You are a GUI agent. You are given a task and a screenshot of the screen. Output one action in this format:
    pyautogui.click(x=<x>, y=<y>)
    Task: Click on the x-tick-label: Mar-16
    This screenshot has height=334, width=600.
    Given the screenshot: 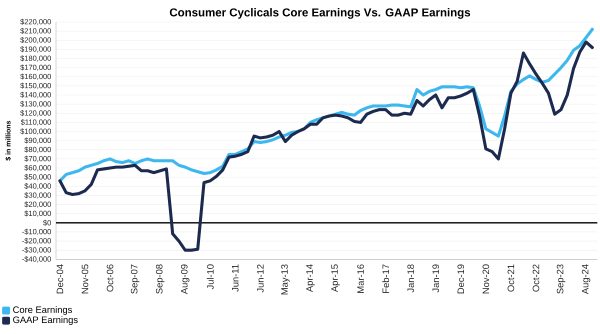 What is the action you would take?
    pyautogui.click(x=360, y=278)
    